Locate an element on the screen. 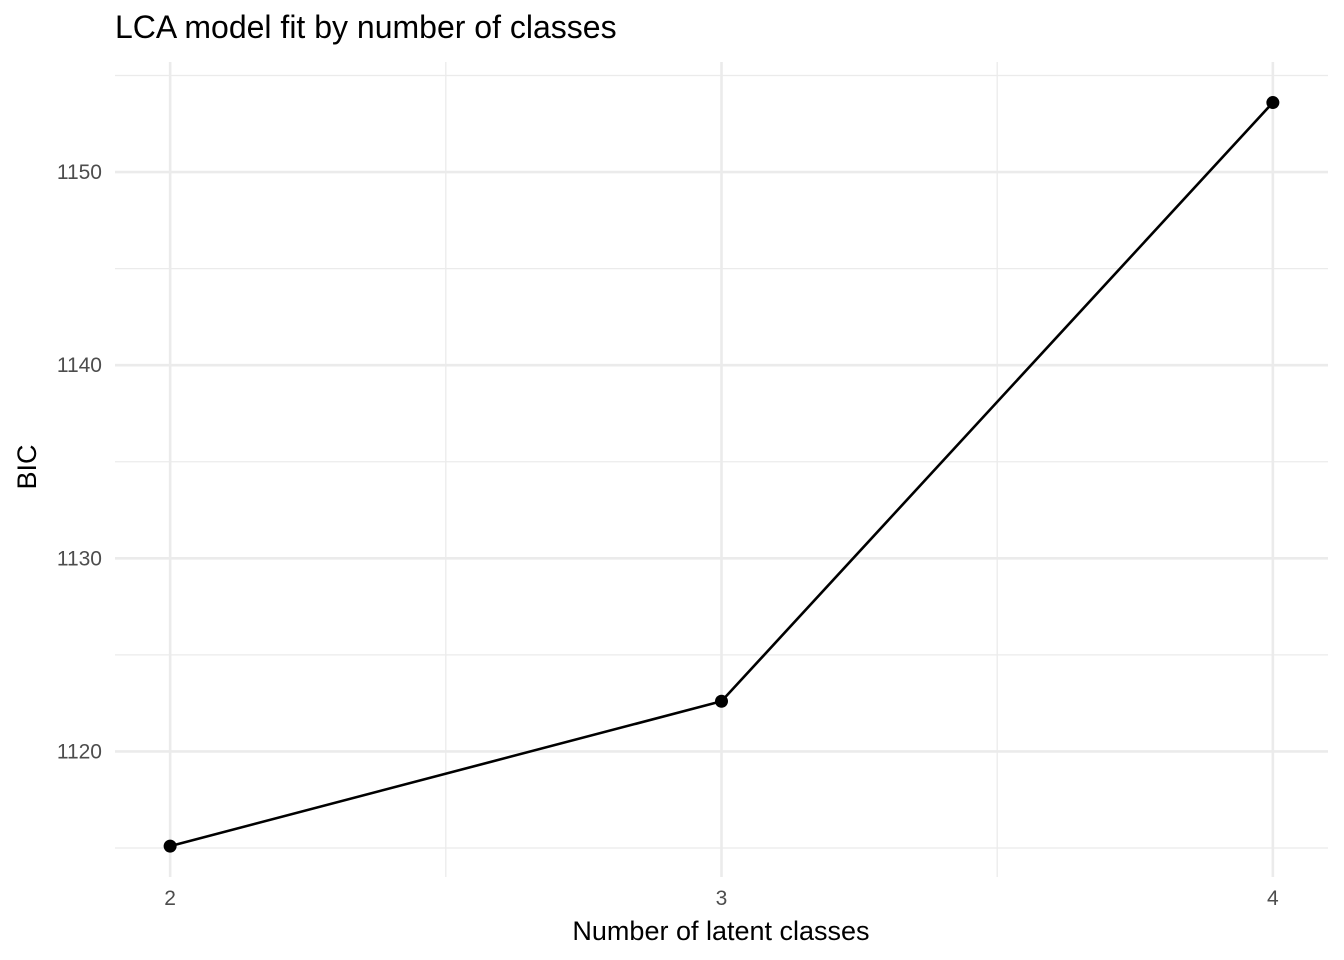  y-tick-label: 1130 is located at coordinates (79, 558).